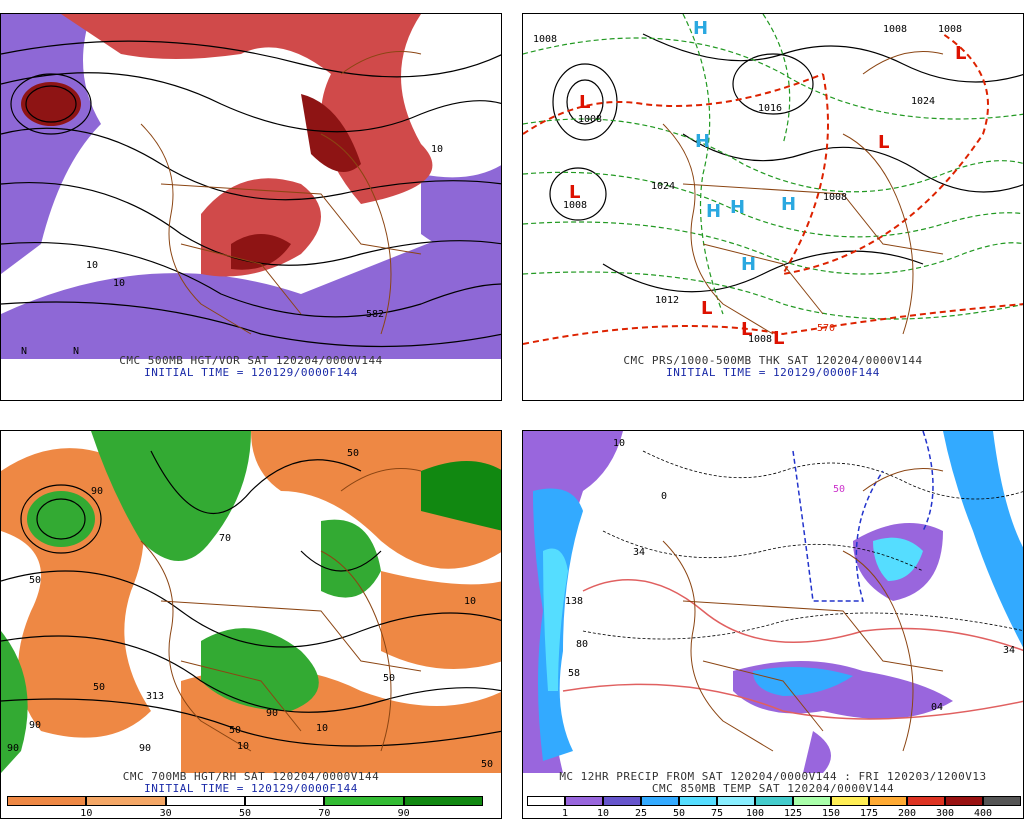 Image resolution: width=1024 pixels, height=819 pixels. I want to click on map-label: 0, so click(664, 496).